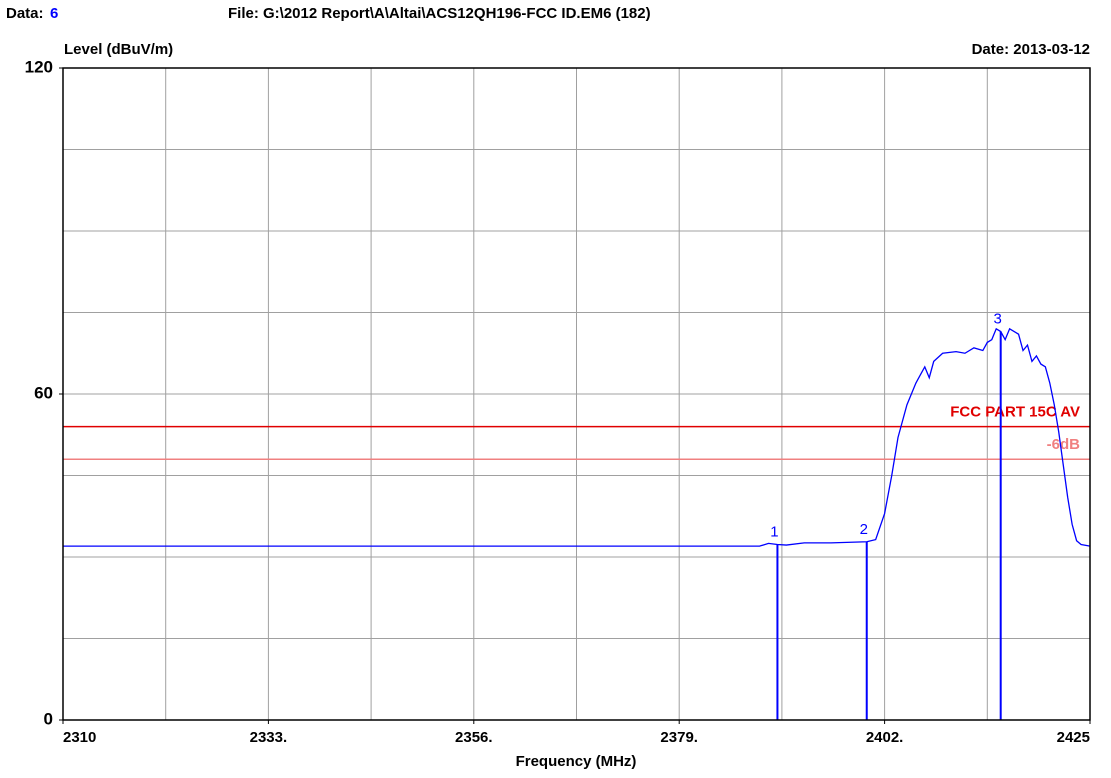  Describe the element at coordinates (48, 718) in the screenshot. I see `y-tick-label: 0` at that location.